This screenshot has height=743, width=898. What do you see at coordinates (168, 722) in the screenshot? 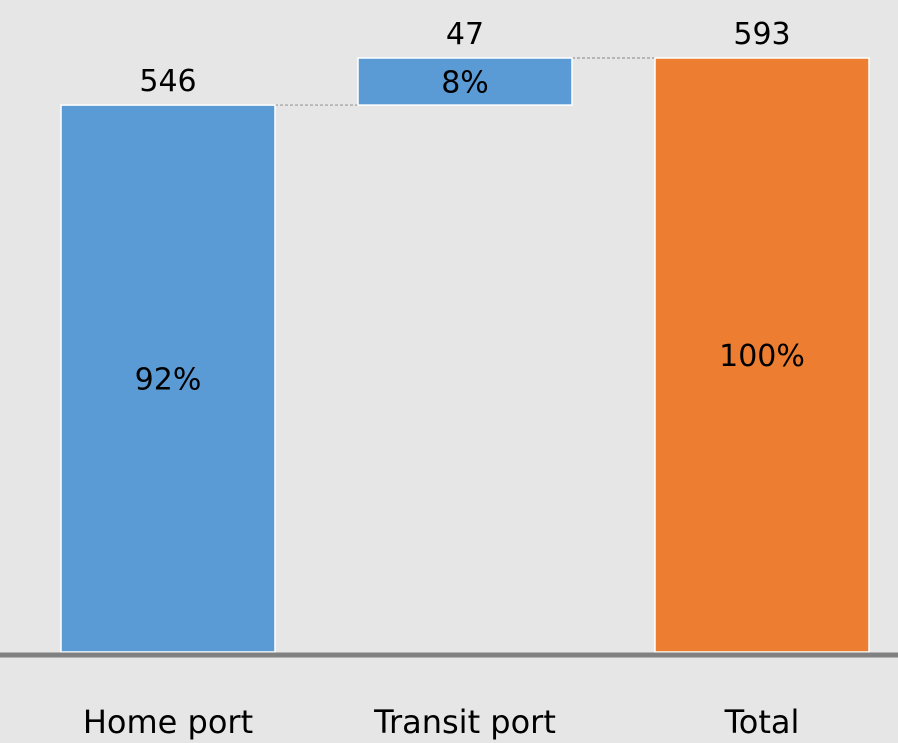
I see `category-label: Home port` at bounding box center [168, 722].